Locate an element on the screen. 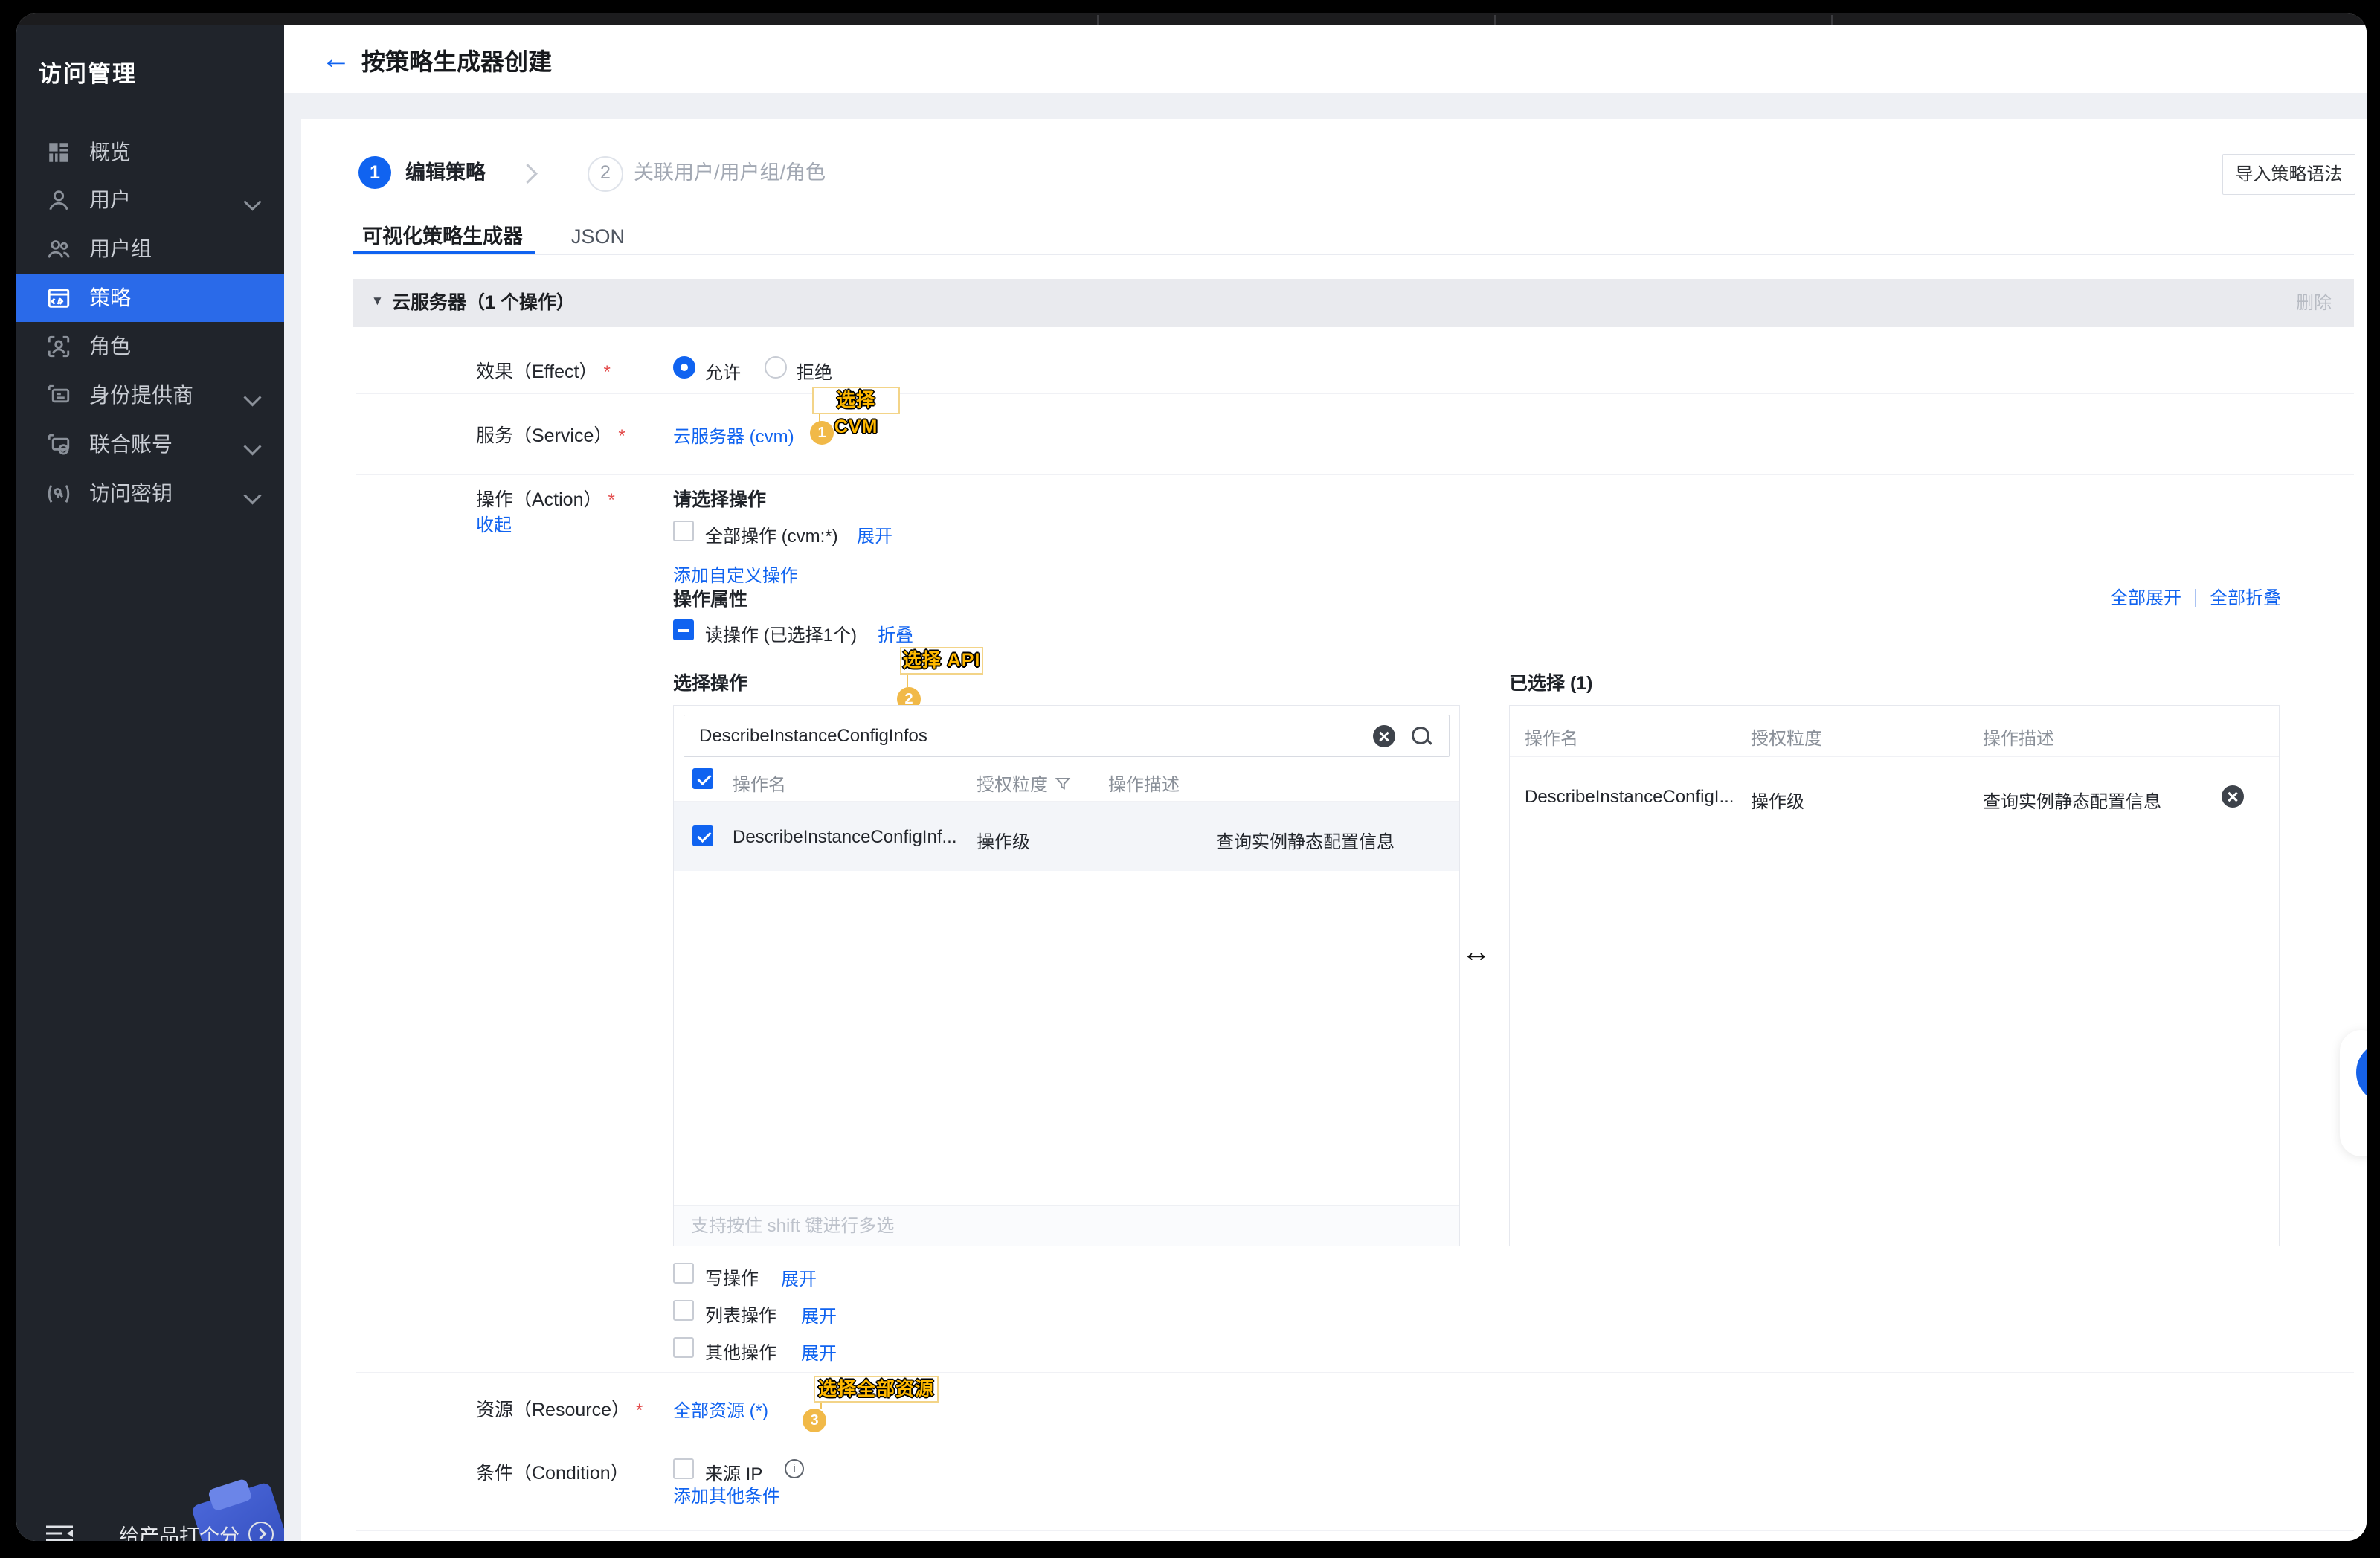 The height and width of the screenshot is (1558, 2380). effect-deny-radio is located at coordinates (776, 368).